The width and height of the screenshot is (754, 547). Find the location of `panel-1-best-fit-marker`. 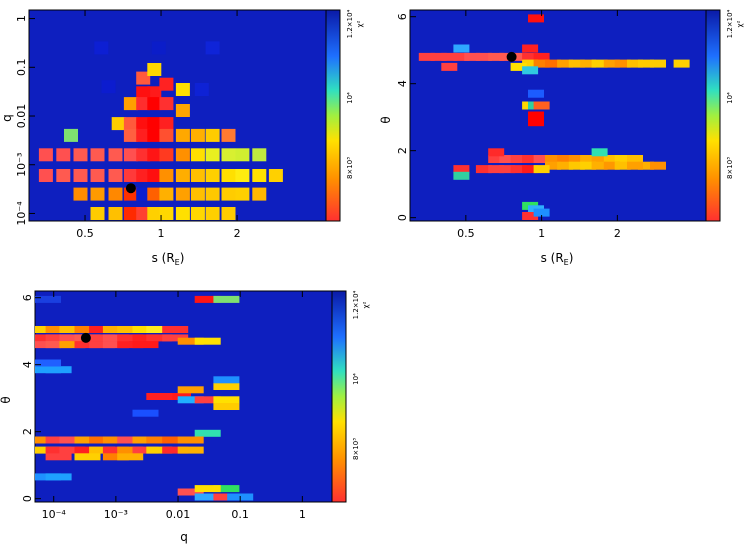

panel-1-best-fit-marker is located at coordinates (130, 188).